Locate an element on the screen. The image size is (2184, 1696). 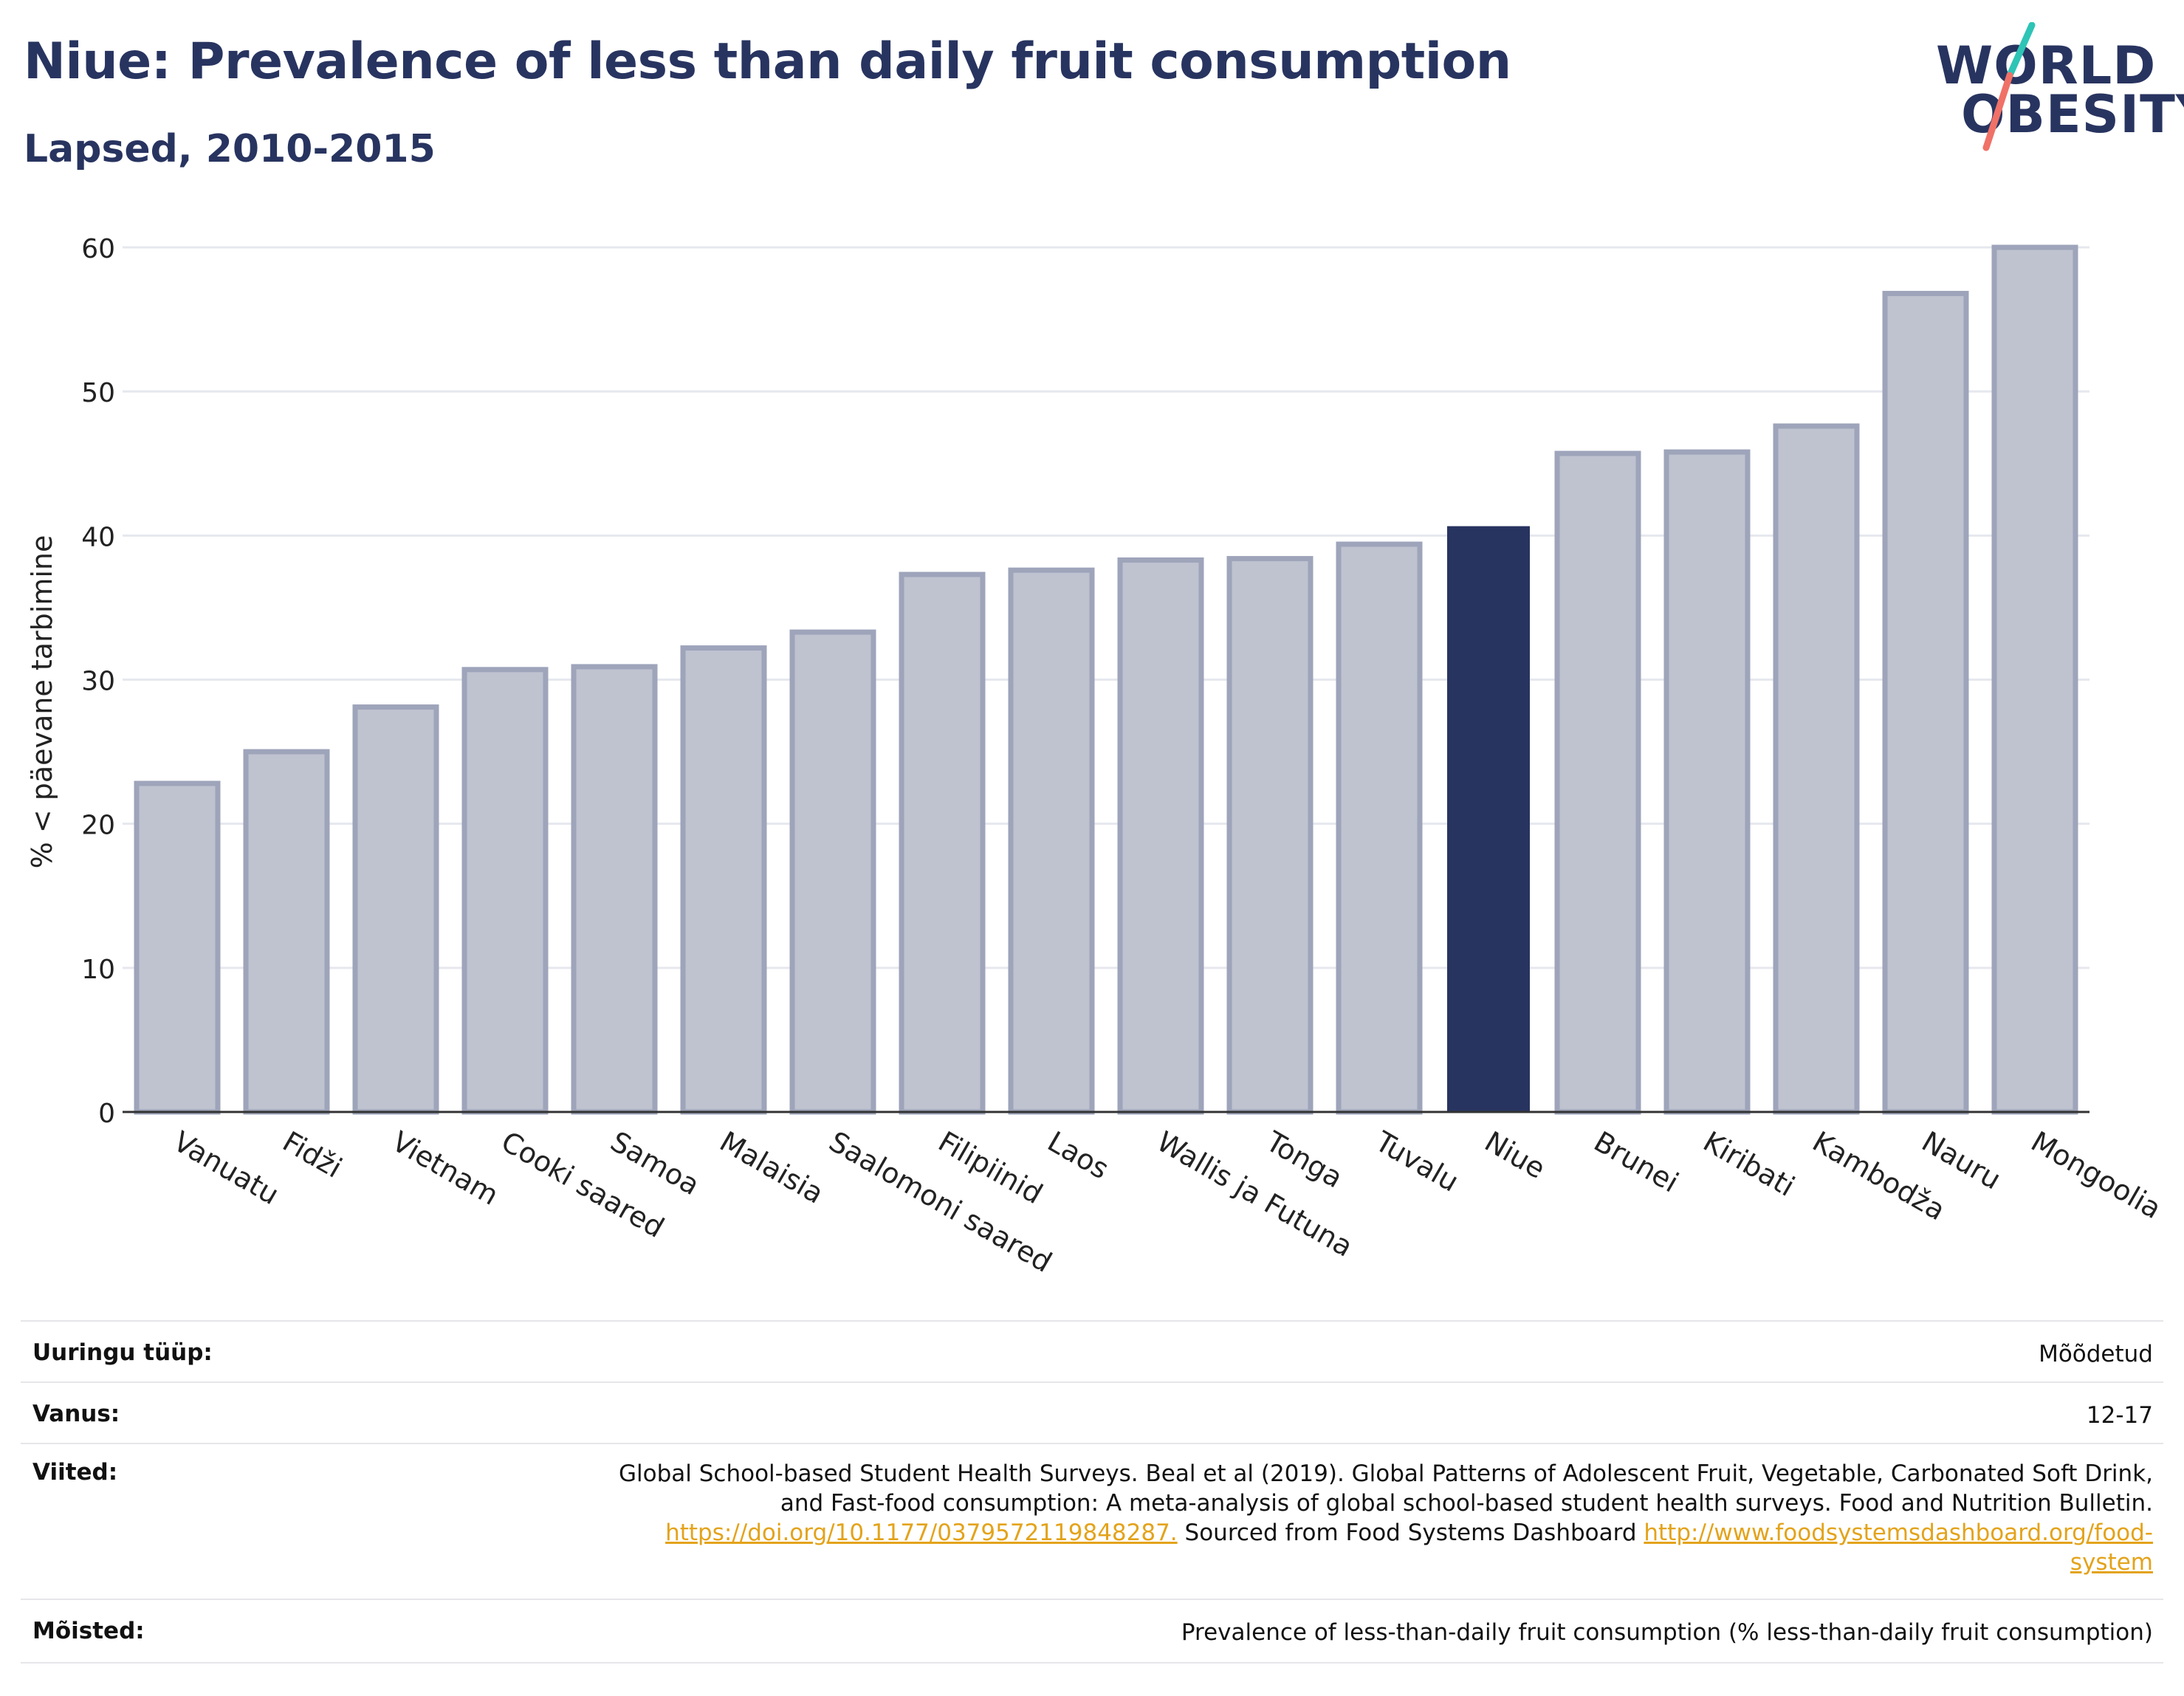
meta-label-age: Vanus: is located at coordinates (76, 1414).